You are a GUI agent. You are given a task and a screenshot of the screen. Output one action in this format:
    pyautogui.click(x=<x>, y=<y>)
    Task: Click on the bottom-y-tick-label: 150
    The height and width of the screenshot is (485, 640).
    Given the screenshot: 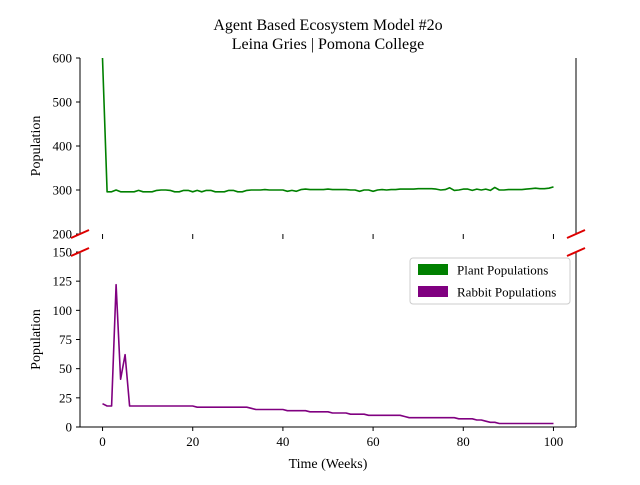 What is the action you would take?
    pyautogui.click(x=63, y=252)
    